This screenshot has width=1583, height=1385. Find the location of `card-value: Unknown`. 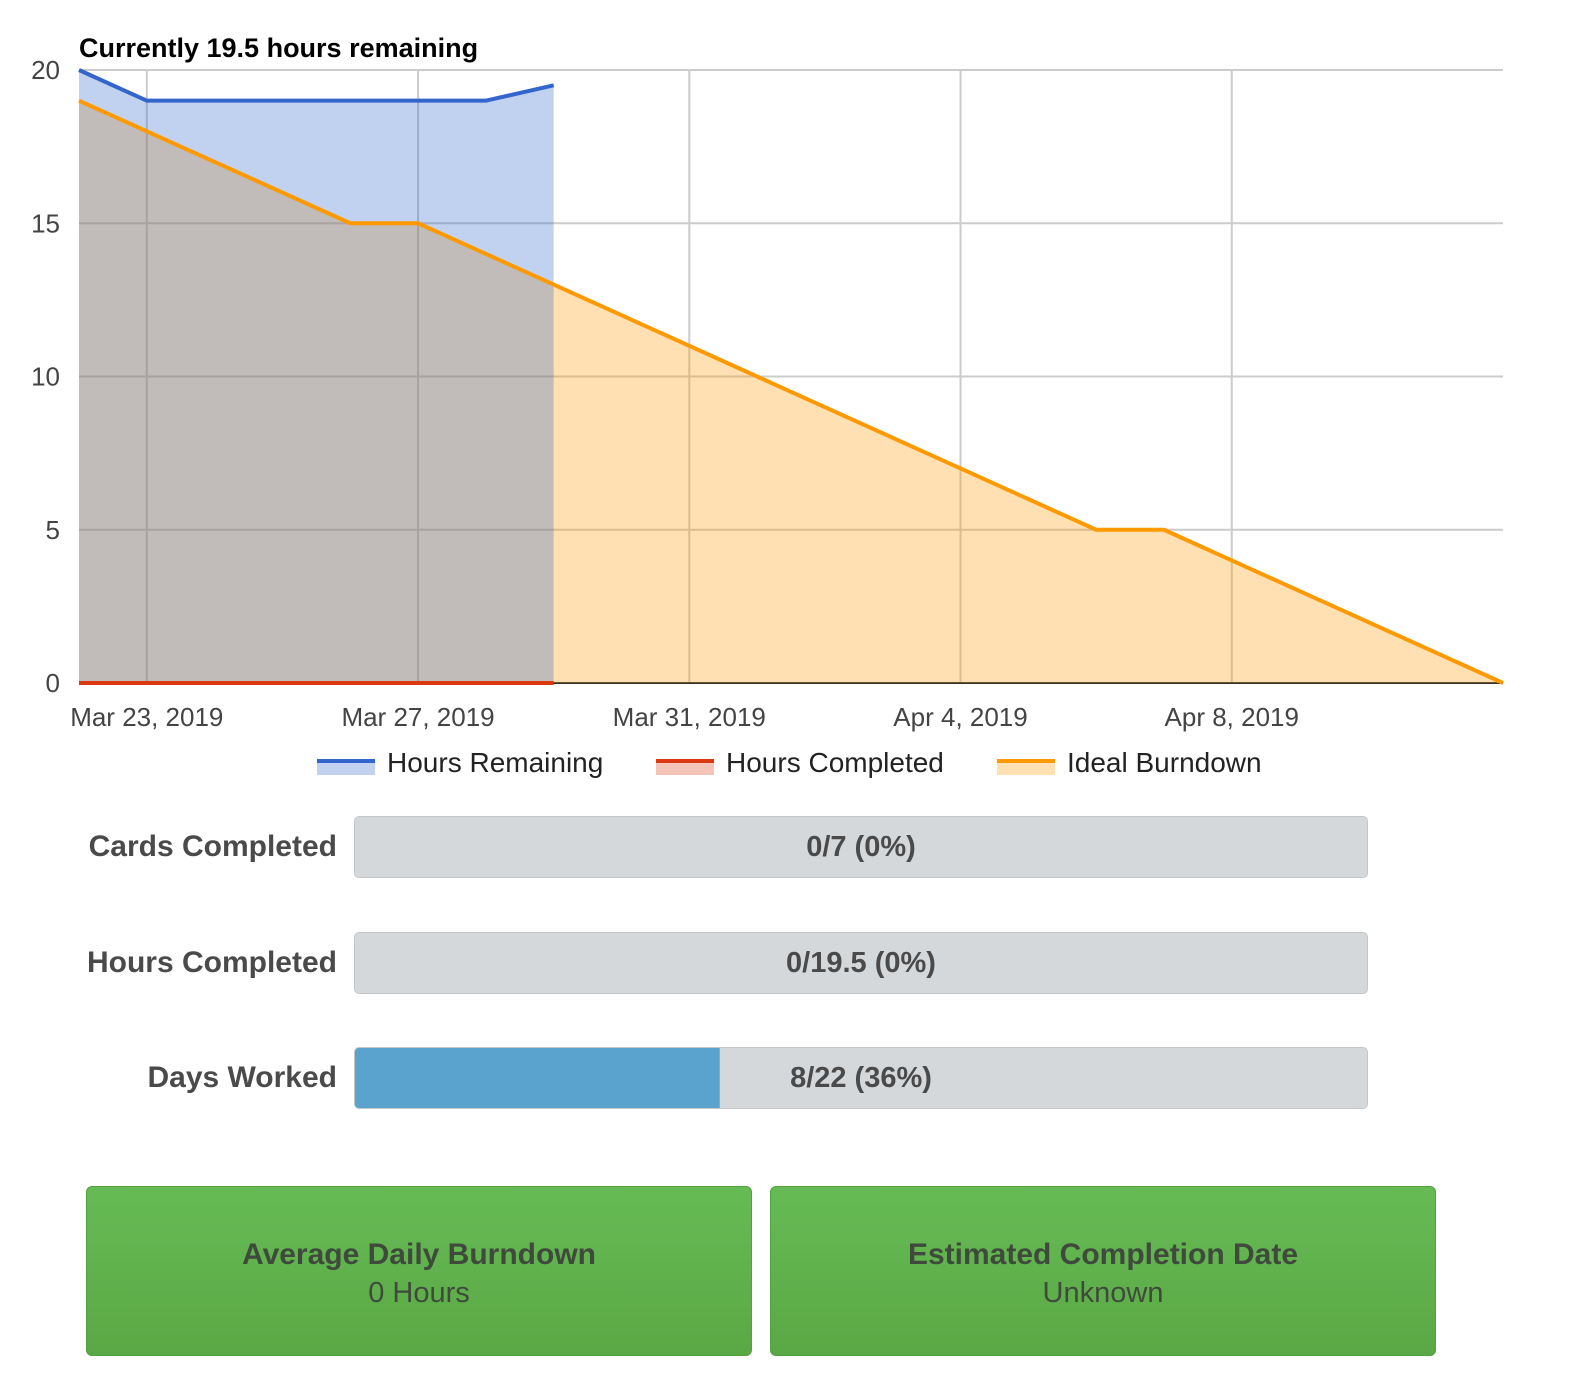

card-value: Unknown is located at coordinates (1103, 1293).